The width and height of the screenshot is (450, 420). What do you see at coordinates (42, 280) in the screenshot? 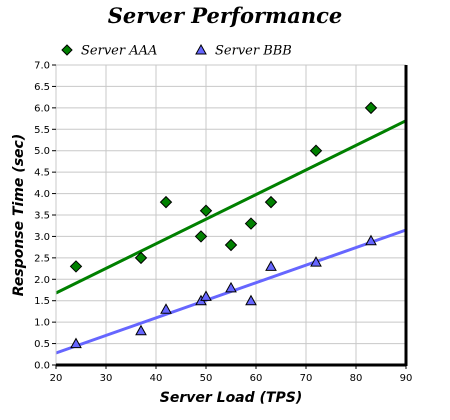
I see `y-tick-label: 2.0` at bounding box center [42, 280].